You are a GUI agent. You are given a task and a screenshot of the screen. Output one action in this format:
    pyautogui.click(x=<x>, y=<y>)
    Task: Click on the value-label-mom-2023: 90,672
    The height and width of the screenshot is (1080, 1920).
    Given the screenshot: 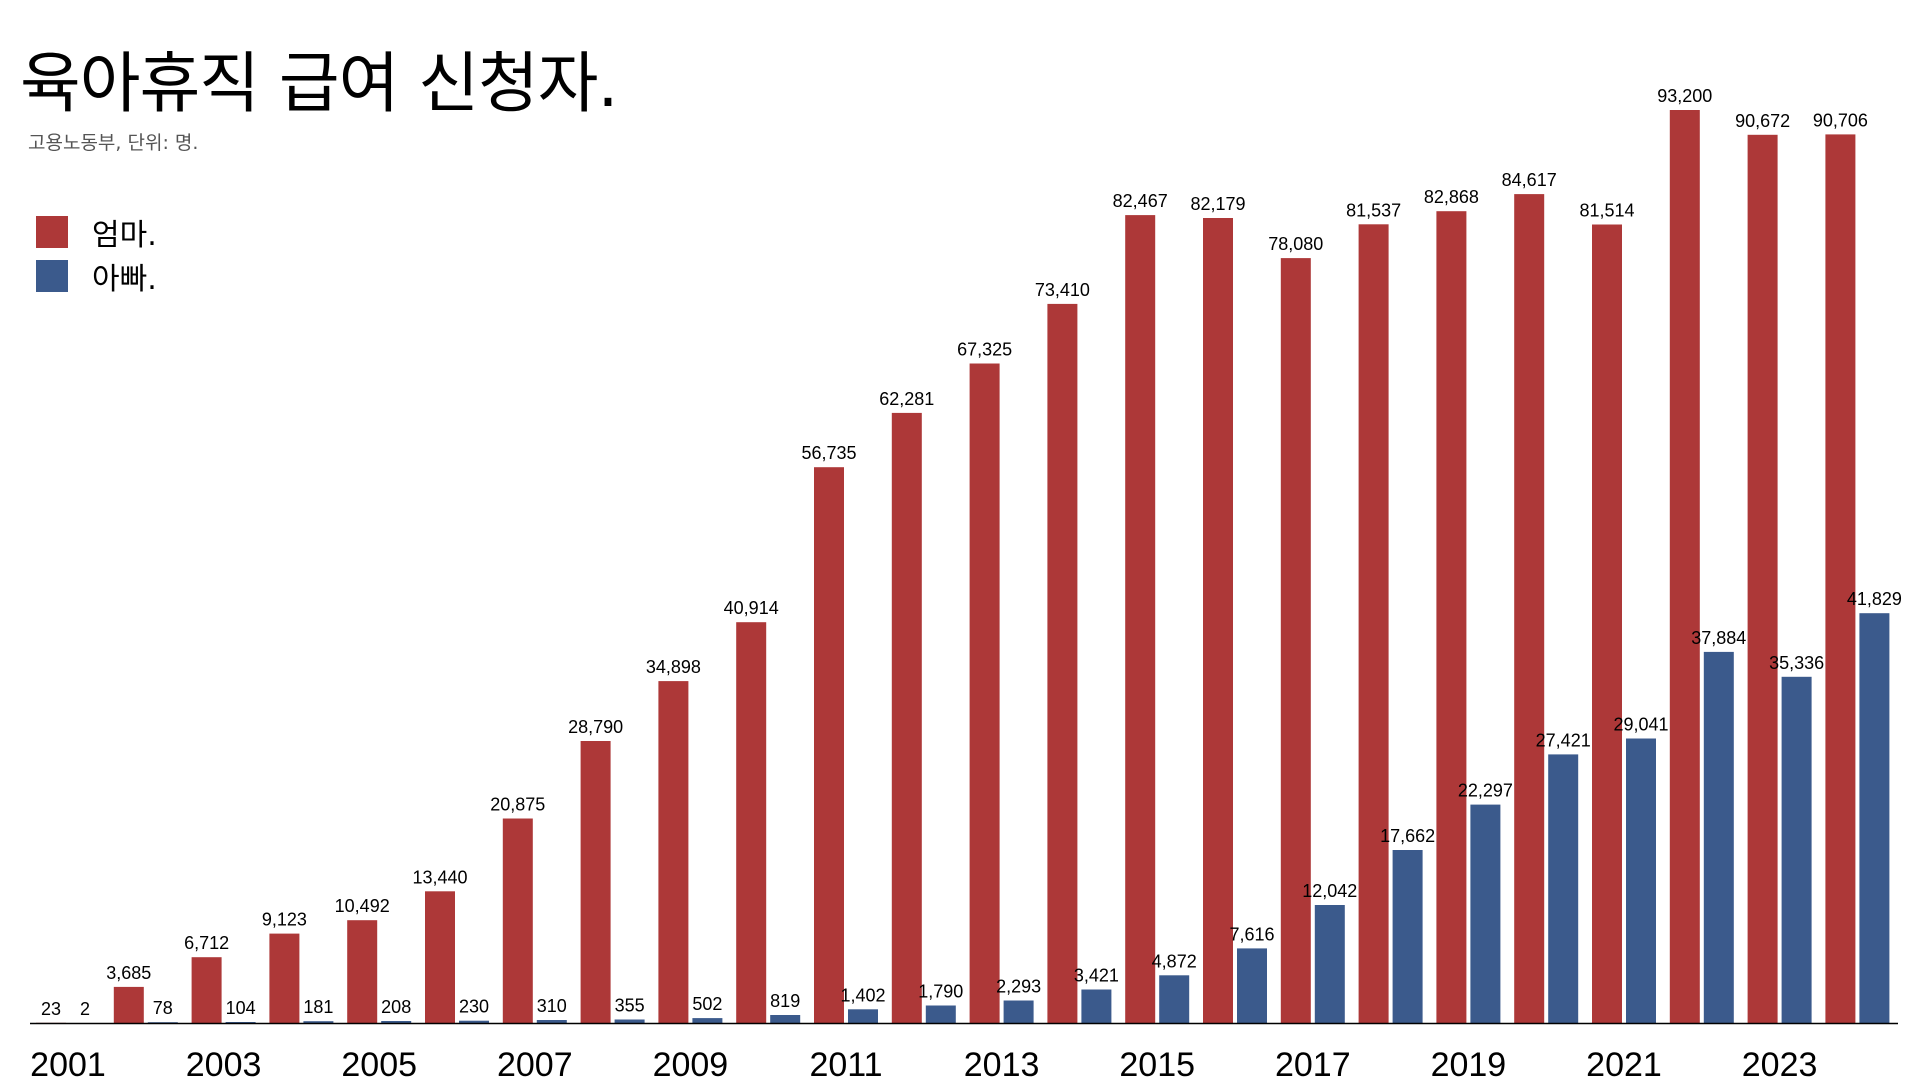 What is the action you would take?
    pyautogui.click(x=1762, y=121)
    